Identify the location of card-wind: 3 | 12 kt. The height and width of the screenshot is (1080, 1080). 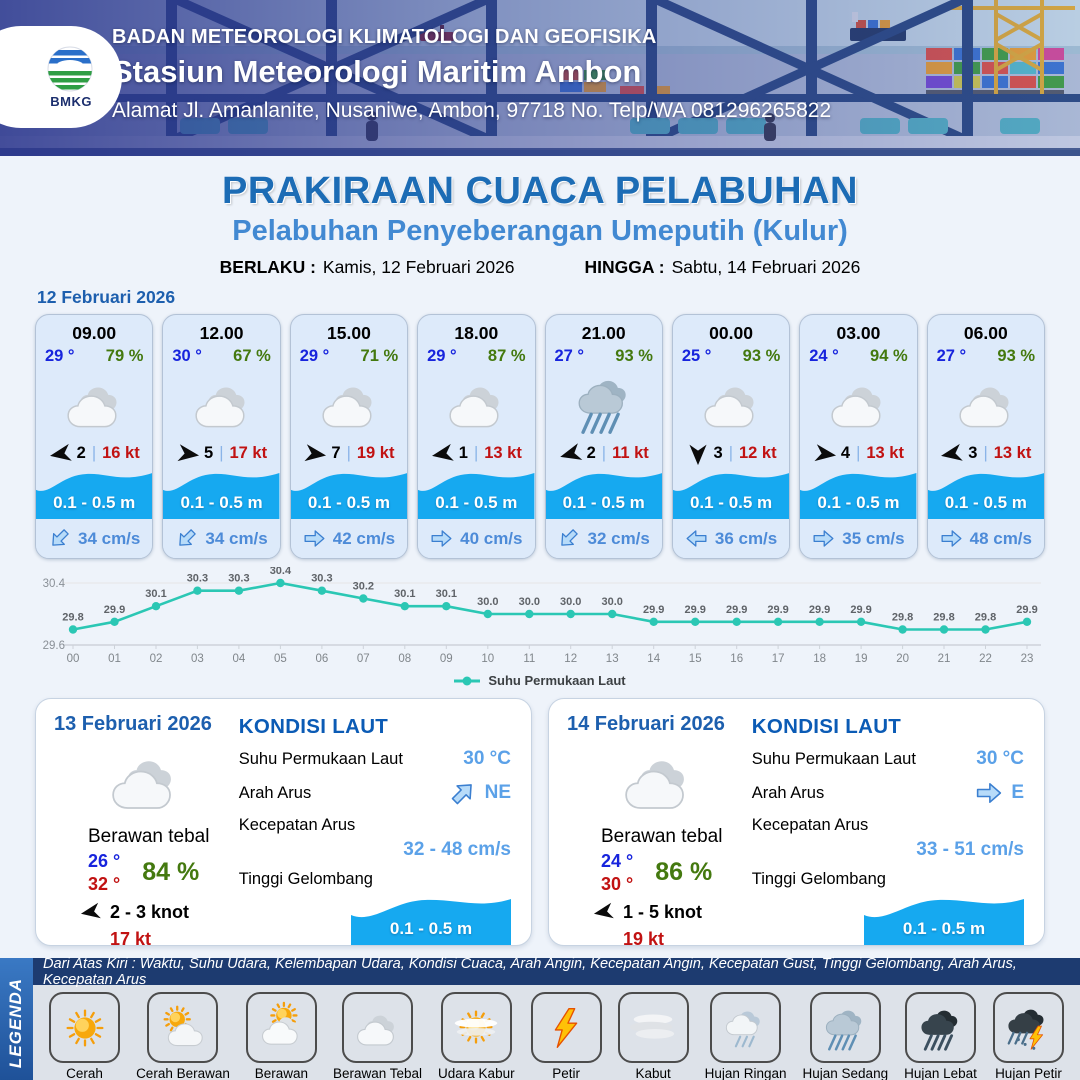
(731, 454).